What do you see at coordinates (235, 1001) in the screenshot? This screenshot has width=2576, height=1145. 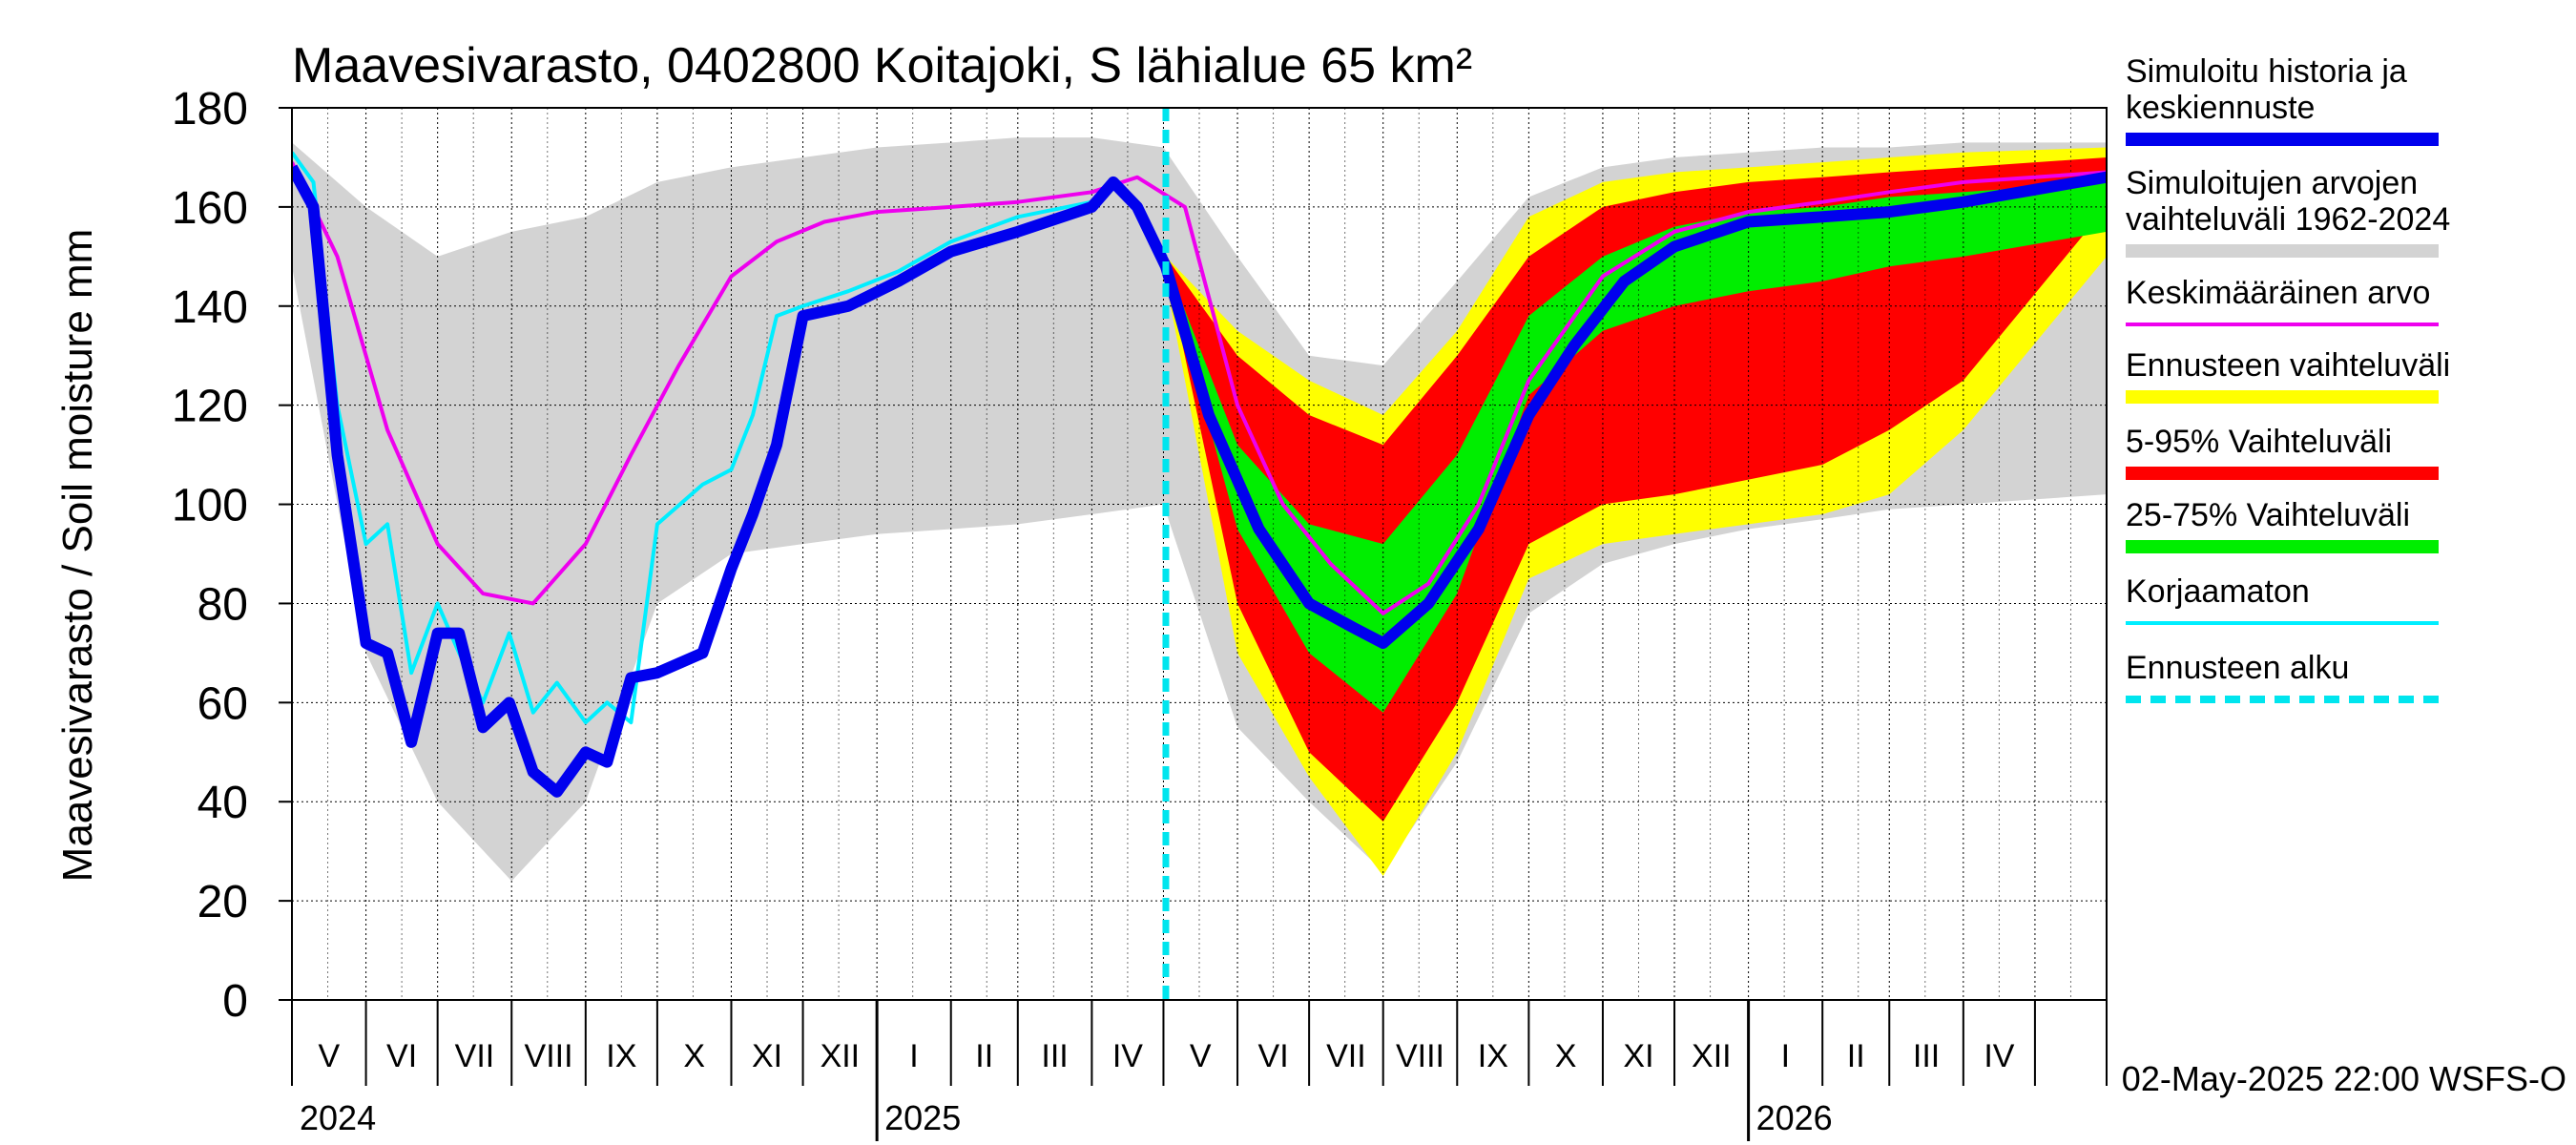 I see `y-tick-label: 0` at bounding box center [235, 1001].